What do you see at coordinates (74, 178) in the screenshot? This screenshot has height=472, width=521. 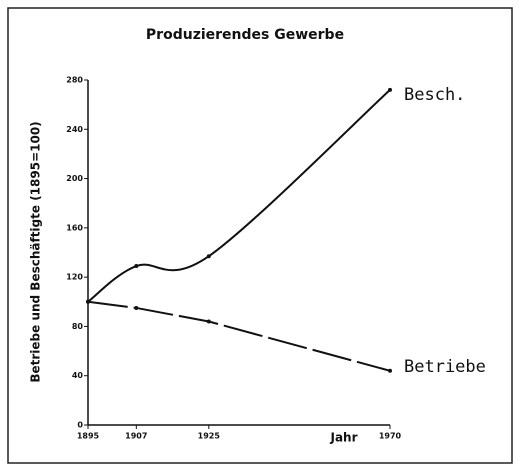 I see `y-tick-label: 200` at bounding box center [74, 178].